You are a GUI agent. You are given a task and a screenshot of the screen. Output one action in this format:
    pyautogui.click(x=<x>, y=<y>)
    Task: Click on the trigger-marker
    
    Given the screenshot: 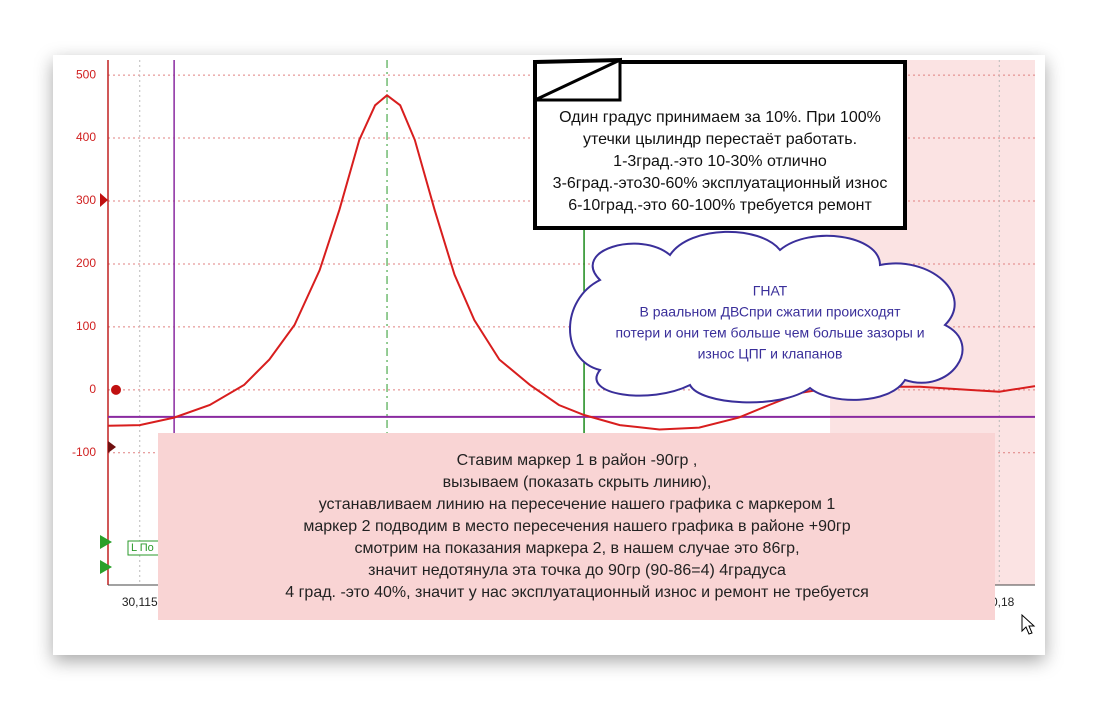 What is the action you would take?
    pyautogui.click(x=112, y=447)
    